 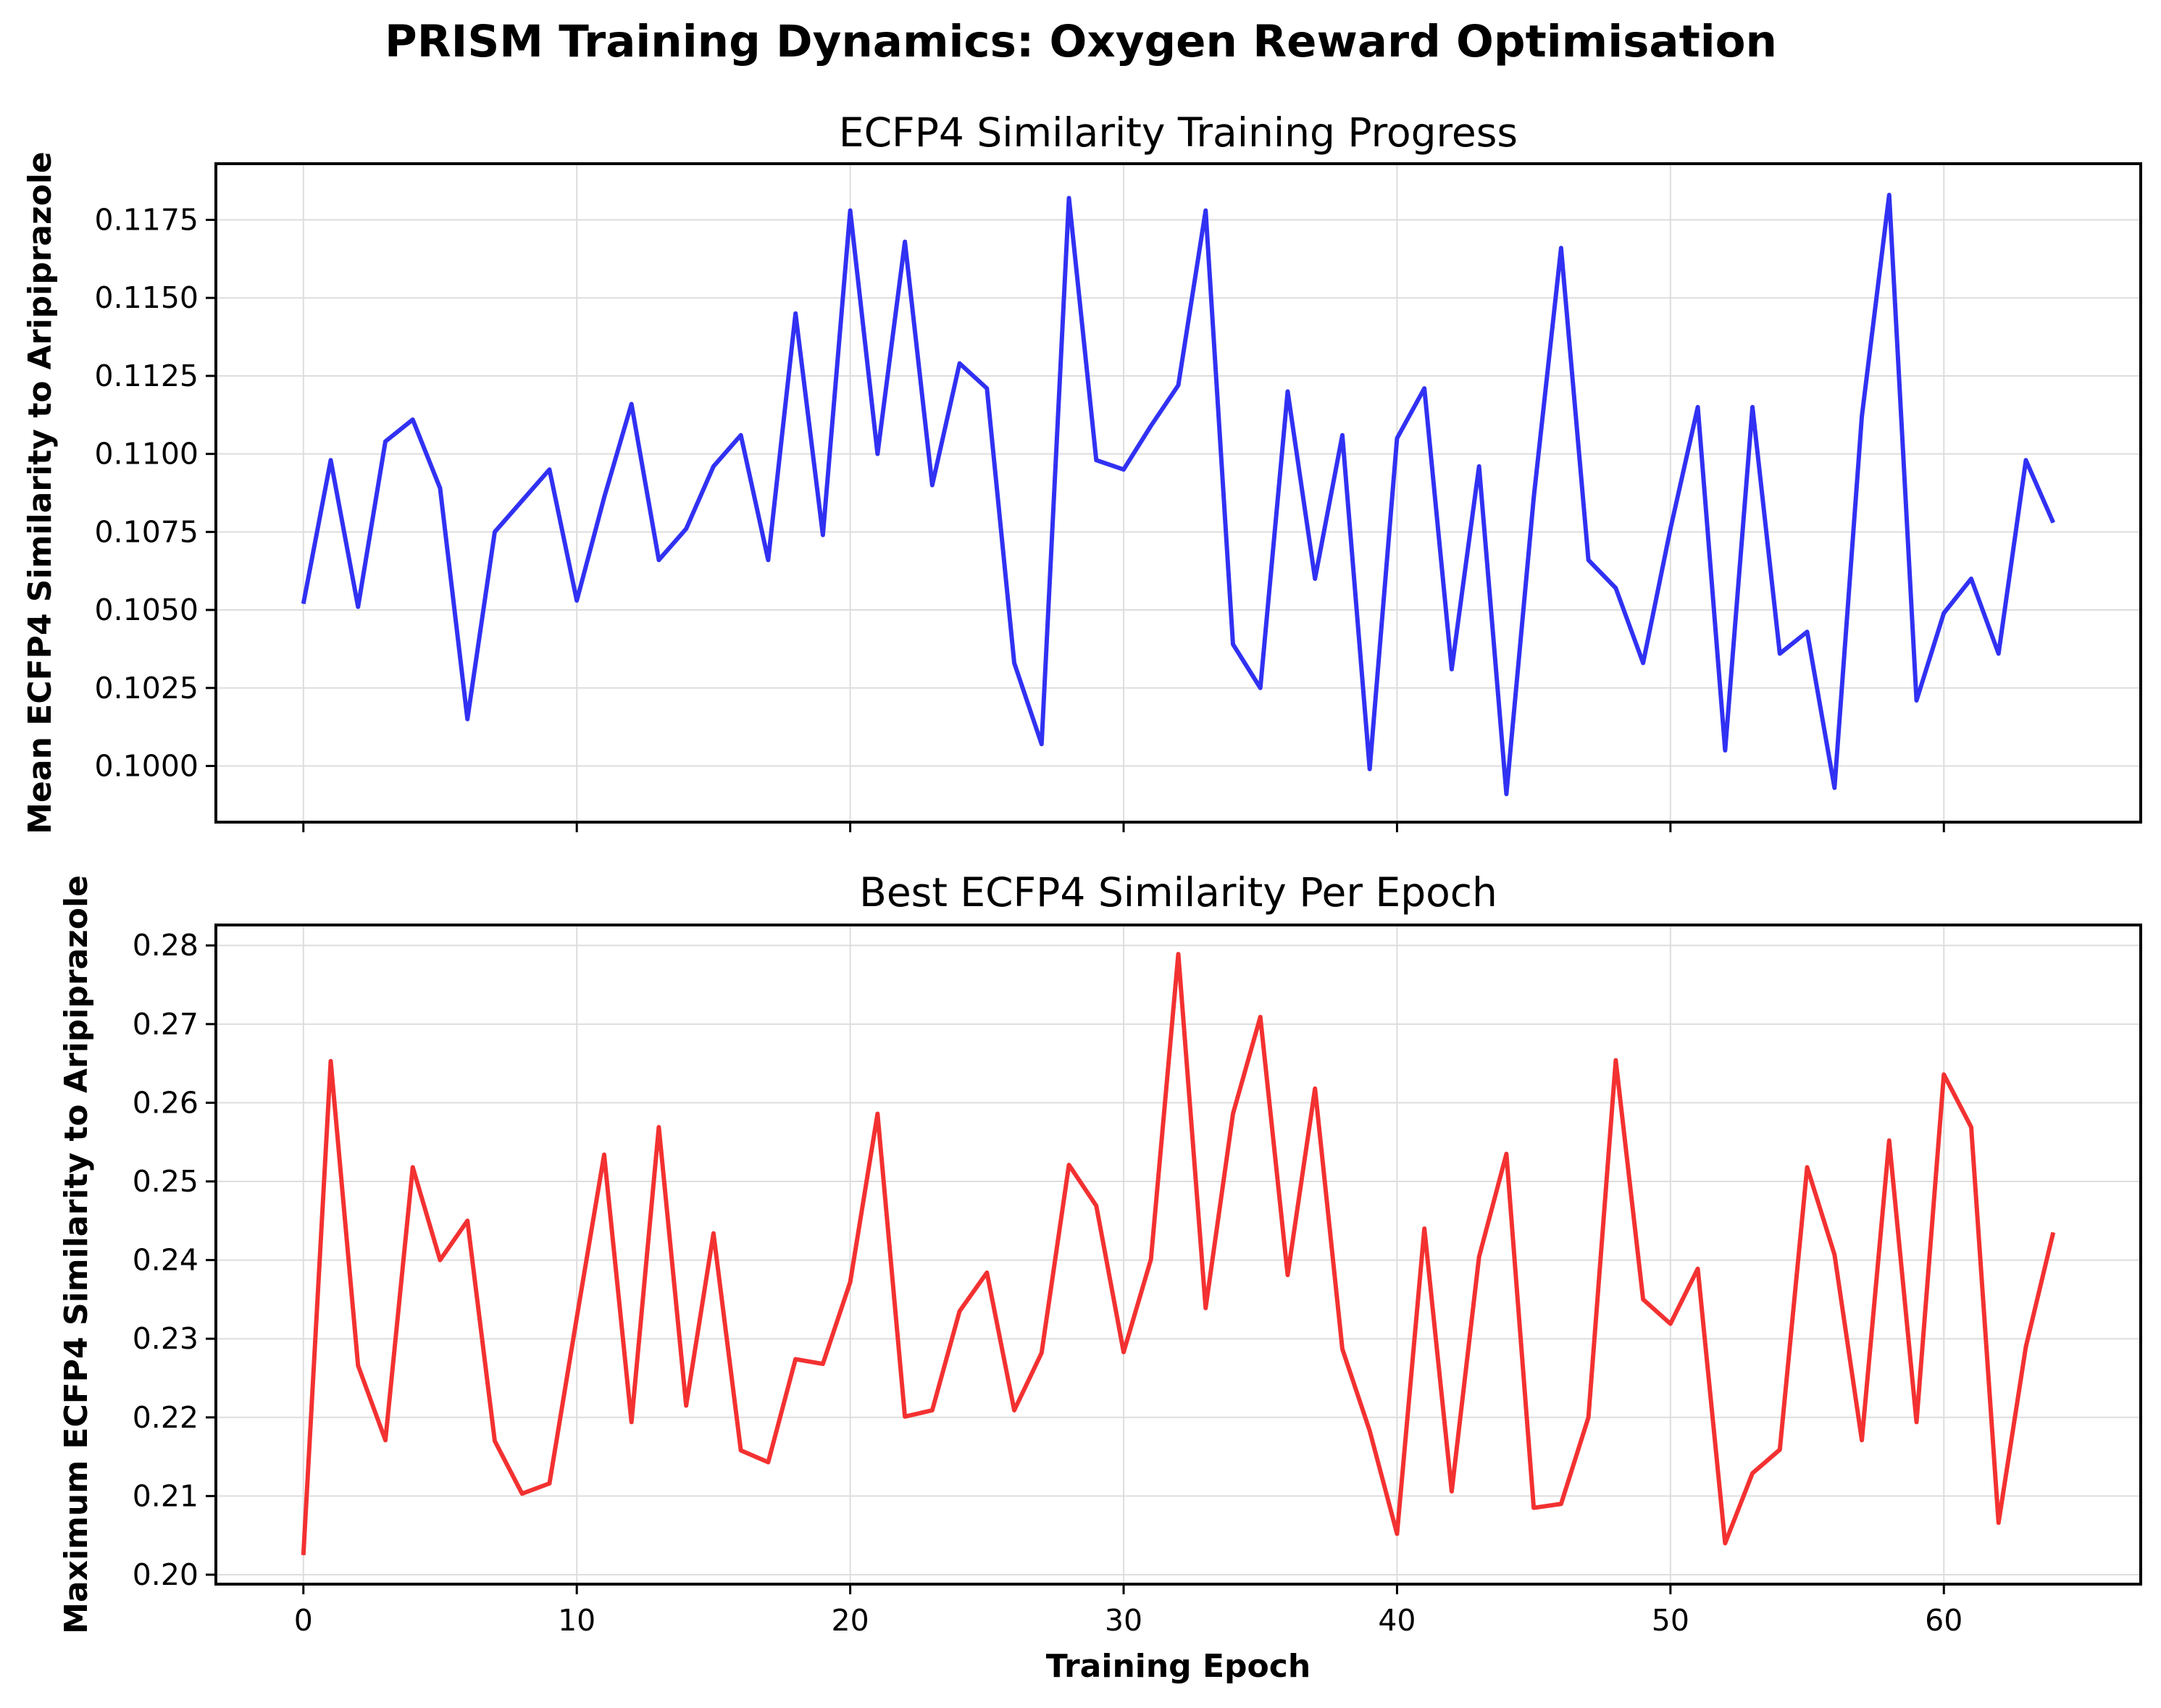 What do you see at coordinates (165, 946) in the screenshot?
I see `y-tick-label: 0.28` at bounding box center [165, 946].